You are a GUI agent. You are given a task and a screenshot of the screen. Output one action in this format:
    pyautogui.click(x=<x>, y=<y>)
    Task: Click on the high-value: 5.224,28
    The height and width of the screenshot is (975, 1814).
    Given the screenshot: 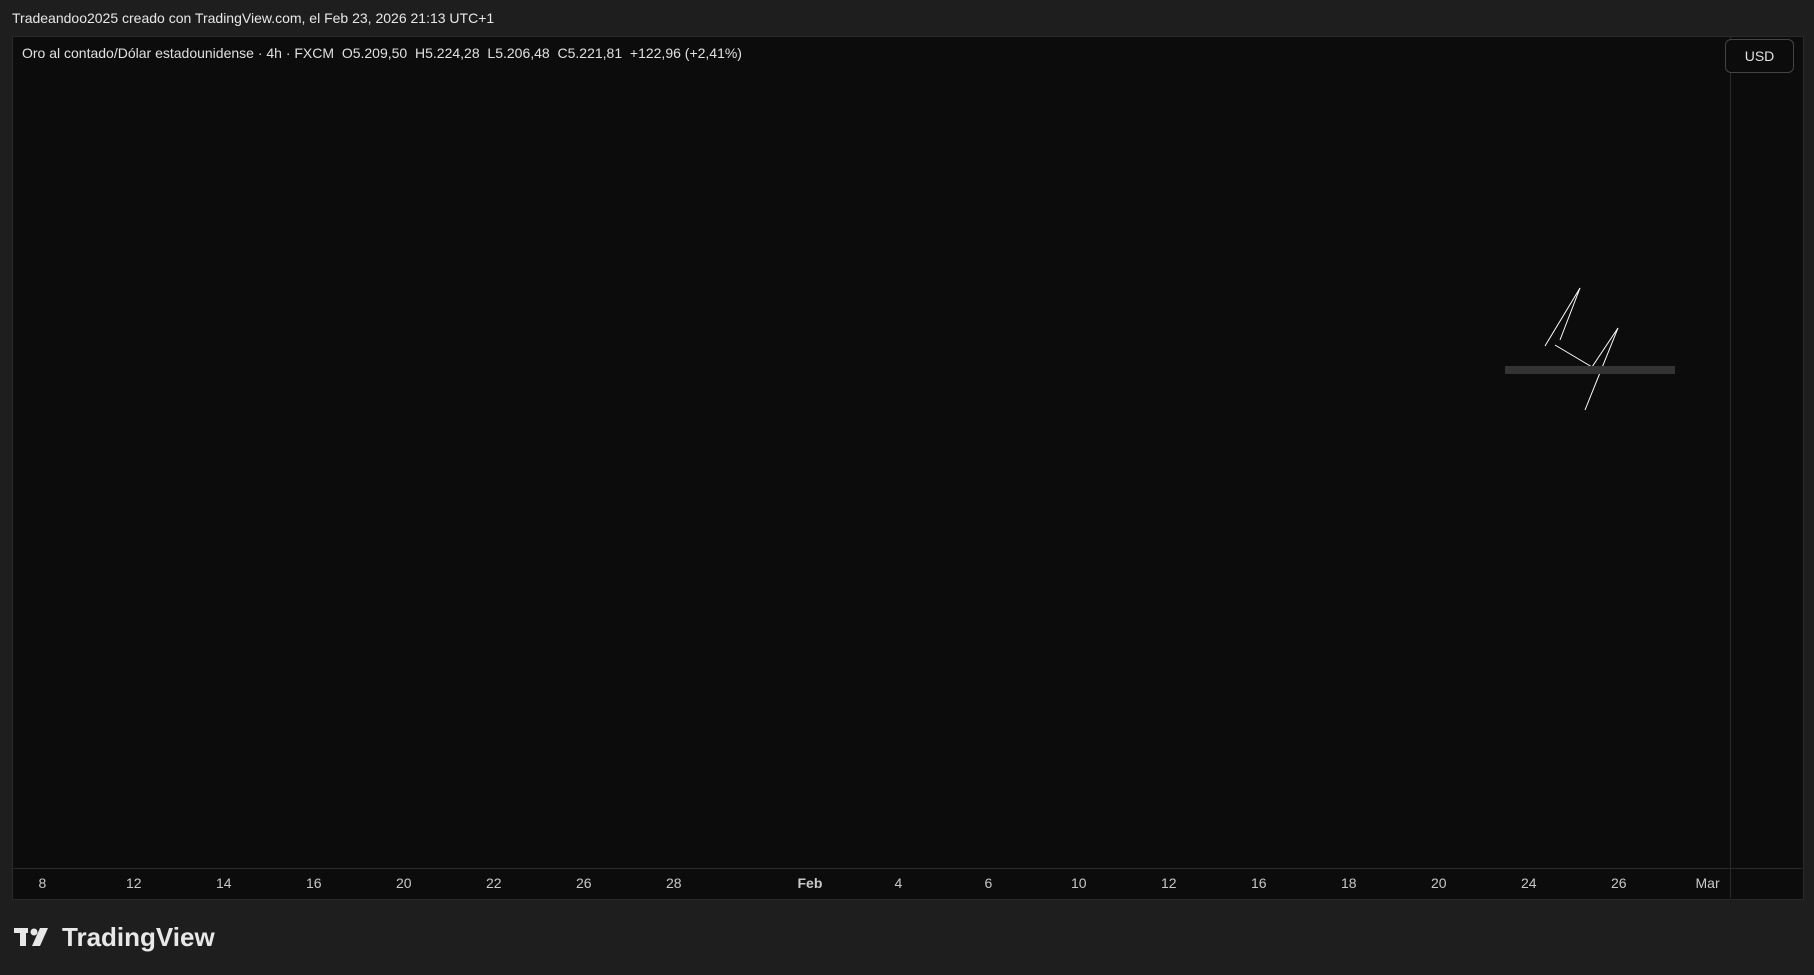 What is the action you would take?
    pyautogui.click(x=452, y=53)
    